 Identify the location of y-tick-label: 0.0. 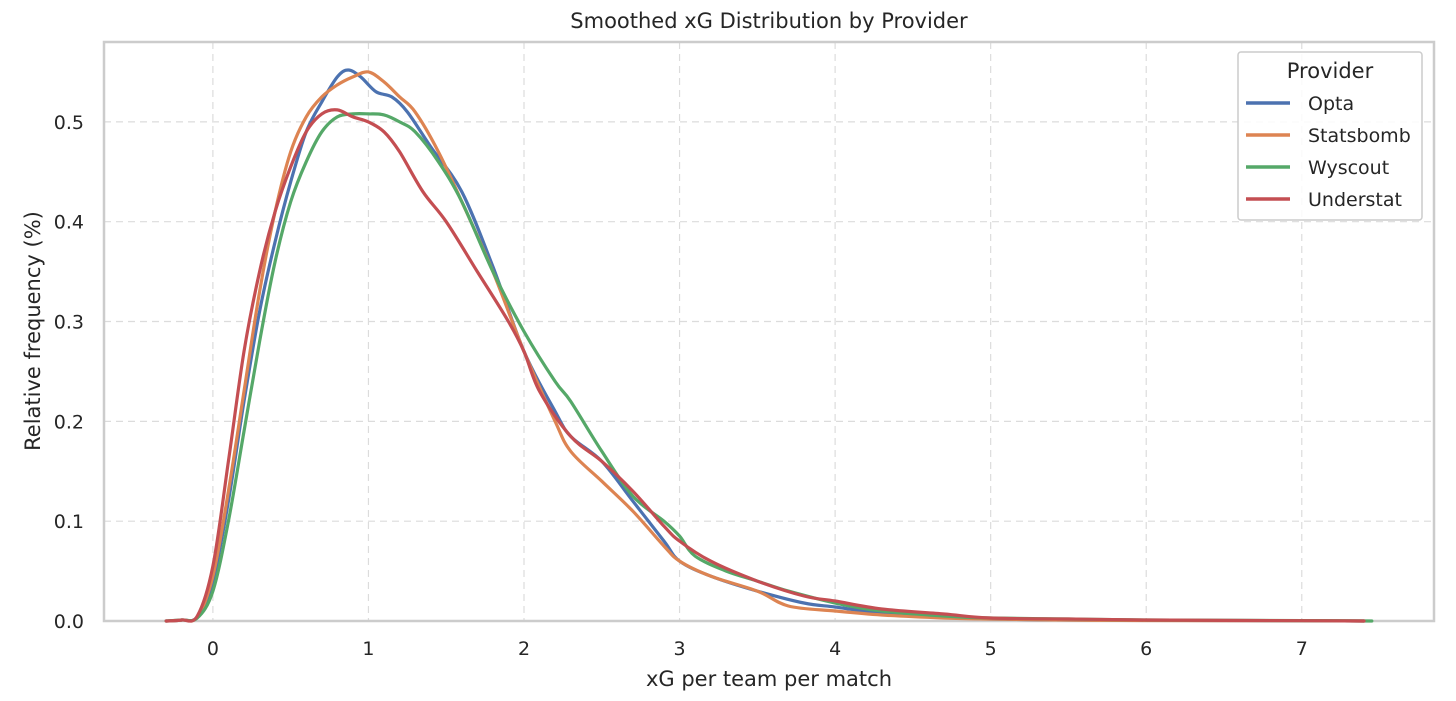
(69, 622).